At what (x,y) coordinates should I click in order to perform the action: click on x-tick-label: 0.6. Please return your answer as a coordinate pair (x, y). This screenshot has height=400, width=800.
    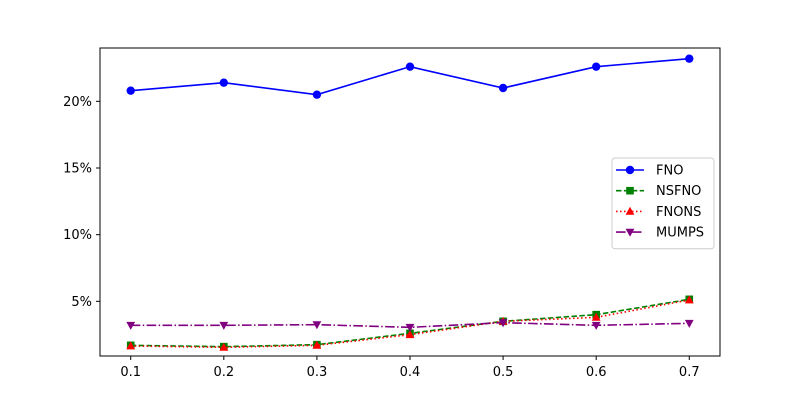
    Looking at the image, I should click on (596, 372).